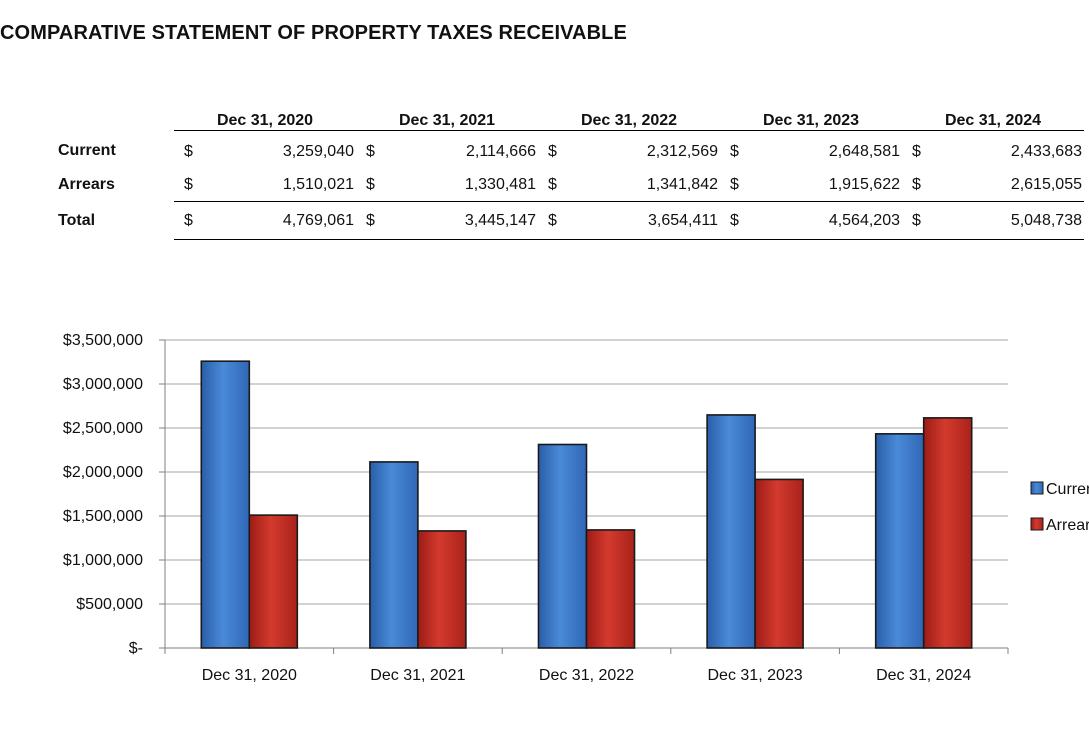  Describe the element at coordinates (1059, 507) in the screenshot. I see `legend: Current Arrears` at that location.